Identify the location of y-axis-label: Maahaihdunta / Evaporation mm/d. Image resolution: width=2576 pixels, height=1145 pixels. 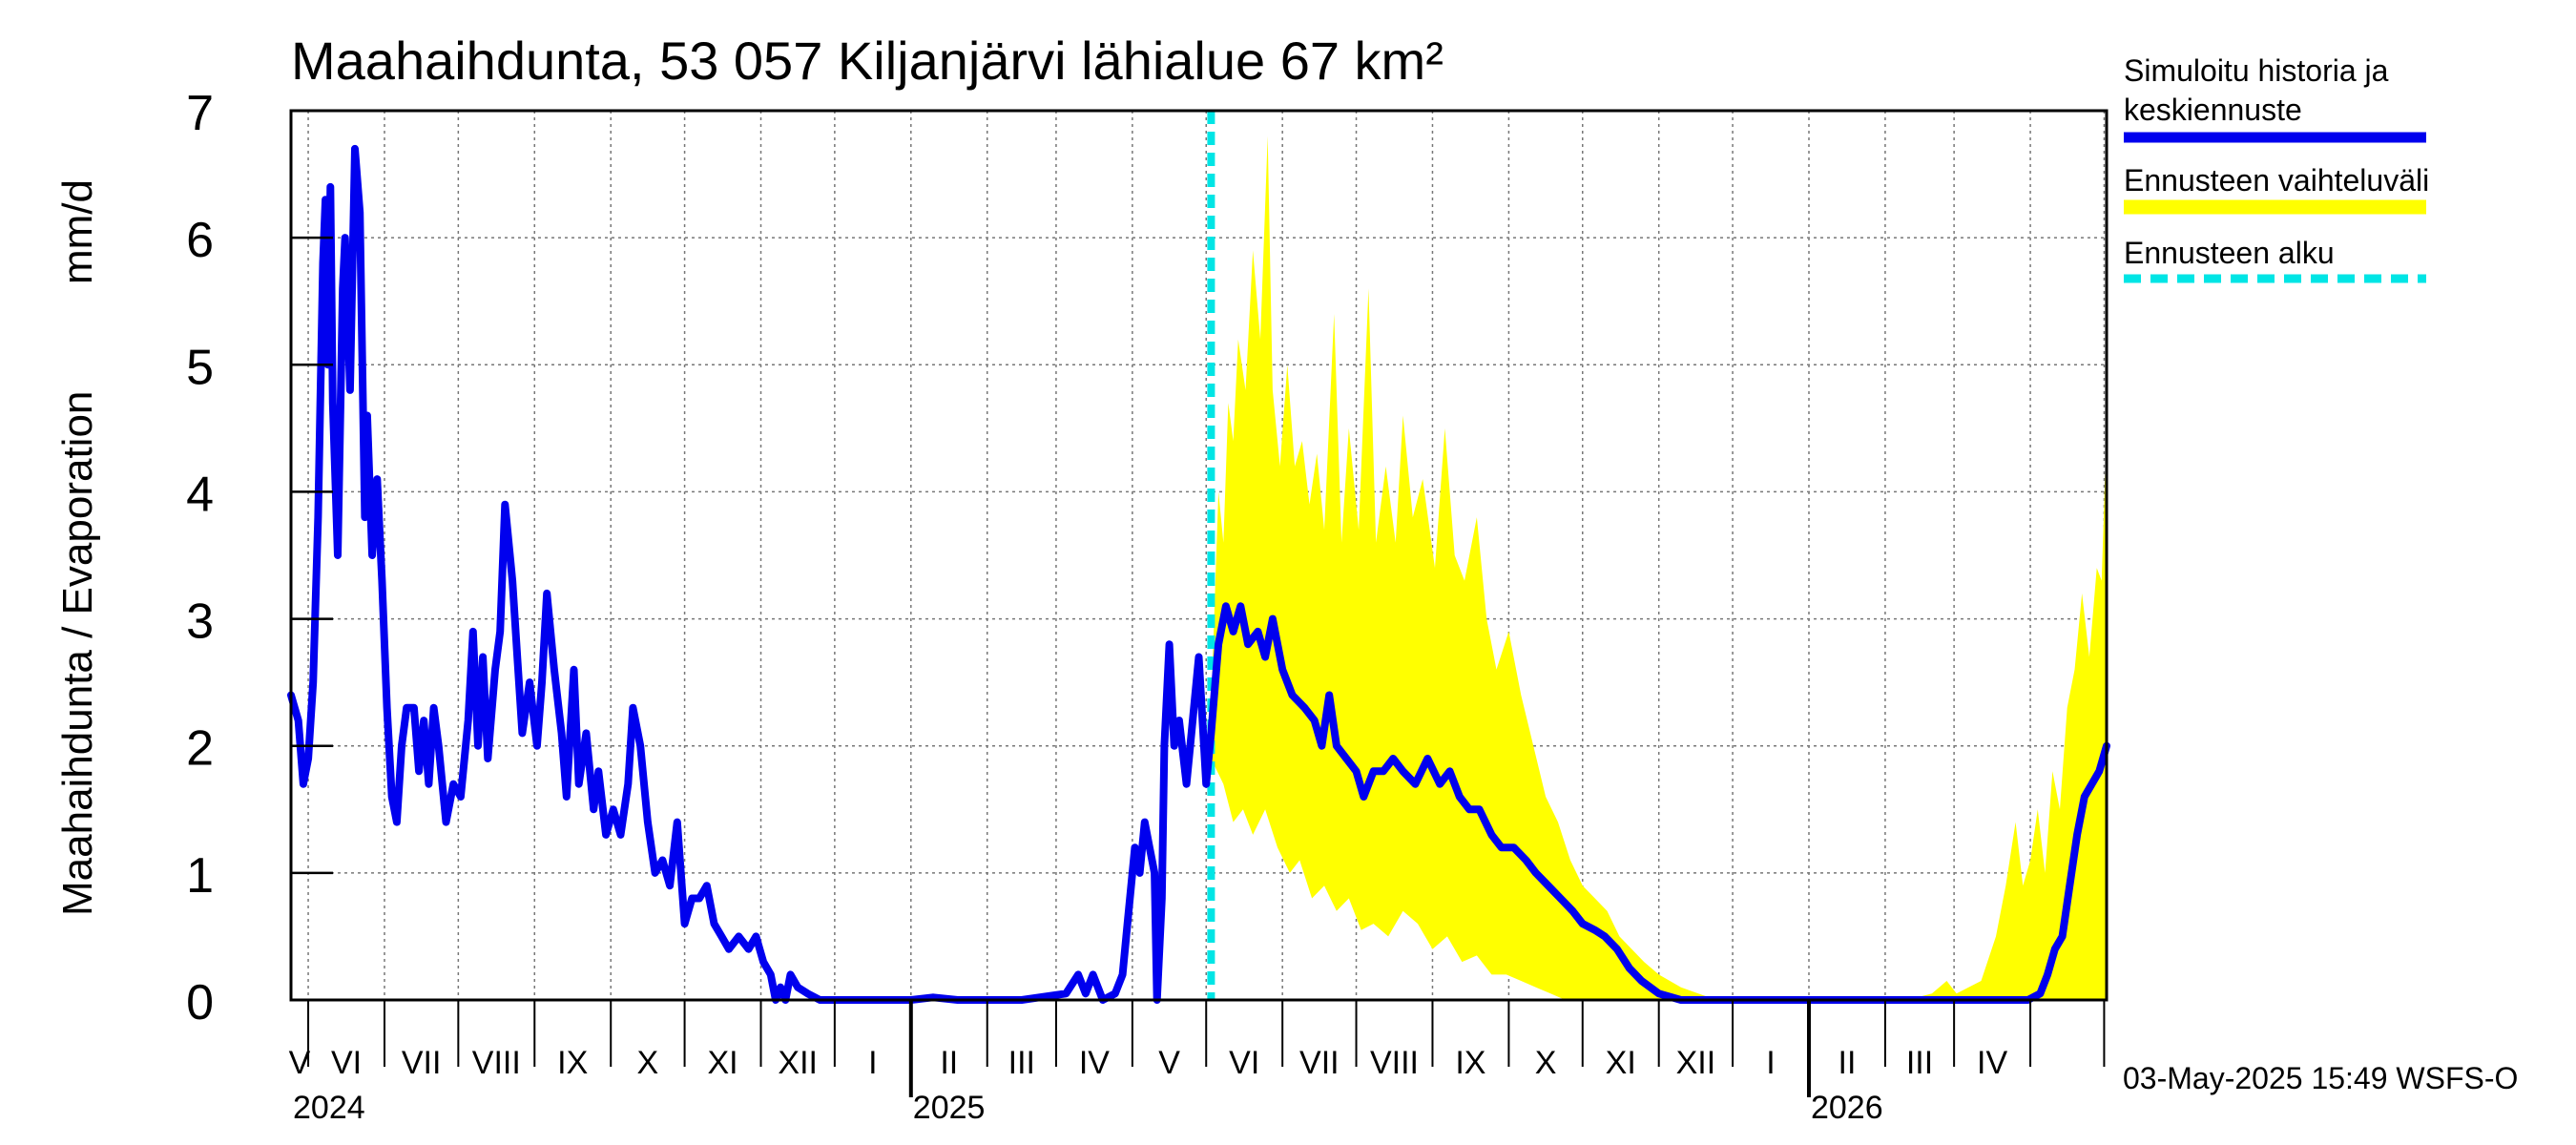
(77, 547).